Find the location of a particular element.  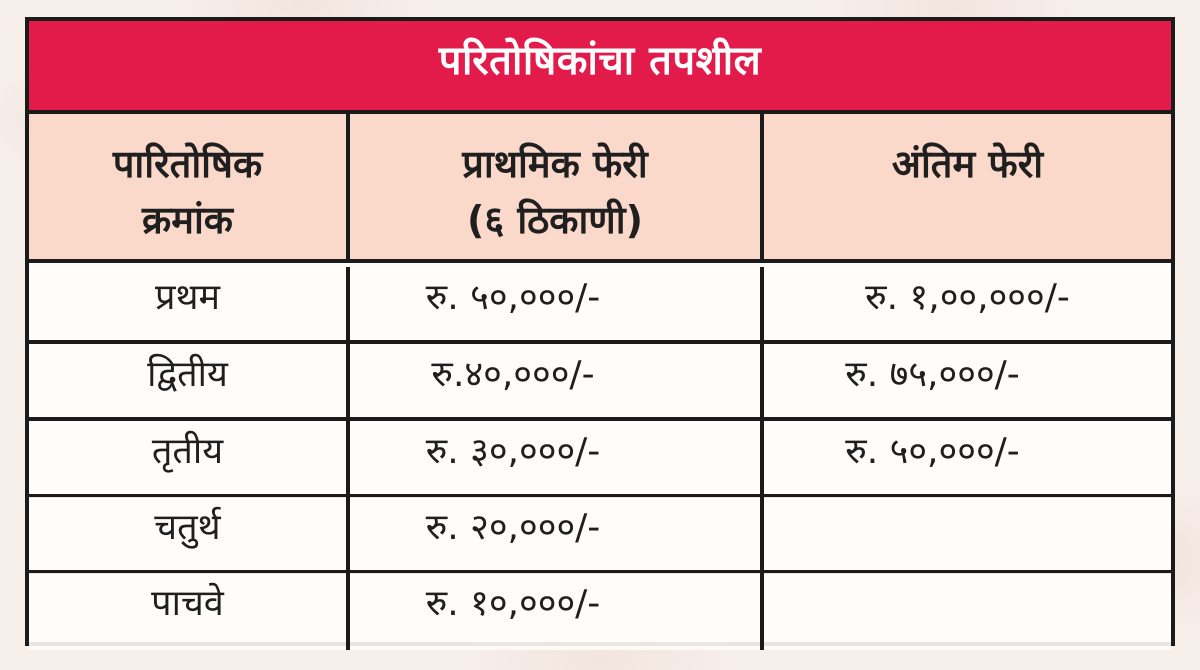

preliminary-prize-cell: रु.४०,०००/- is located at coordinates (557, 380).